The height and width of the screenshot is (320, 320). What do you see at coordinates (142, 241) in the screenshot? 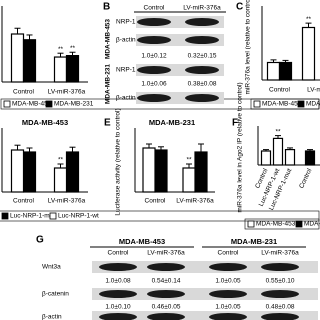
I see `cell-line-header: MDA-MB-453` at bounding box center [142, 241].